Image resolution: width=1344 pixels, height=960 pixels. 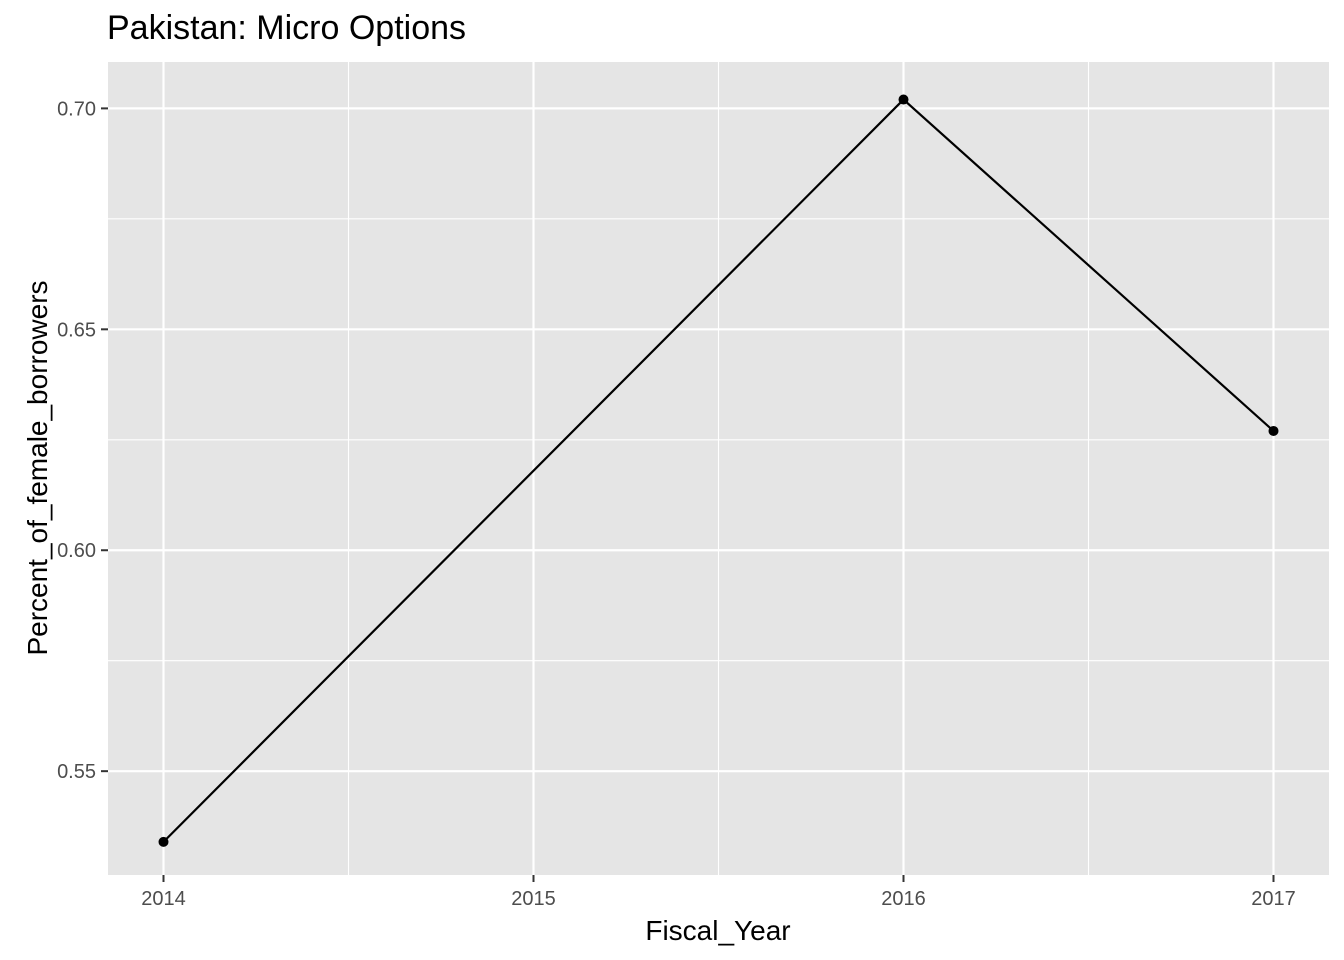 I want to click on x-tick-label: 2017, so click(x=1273, y=899).